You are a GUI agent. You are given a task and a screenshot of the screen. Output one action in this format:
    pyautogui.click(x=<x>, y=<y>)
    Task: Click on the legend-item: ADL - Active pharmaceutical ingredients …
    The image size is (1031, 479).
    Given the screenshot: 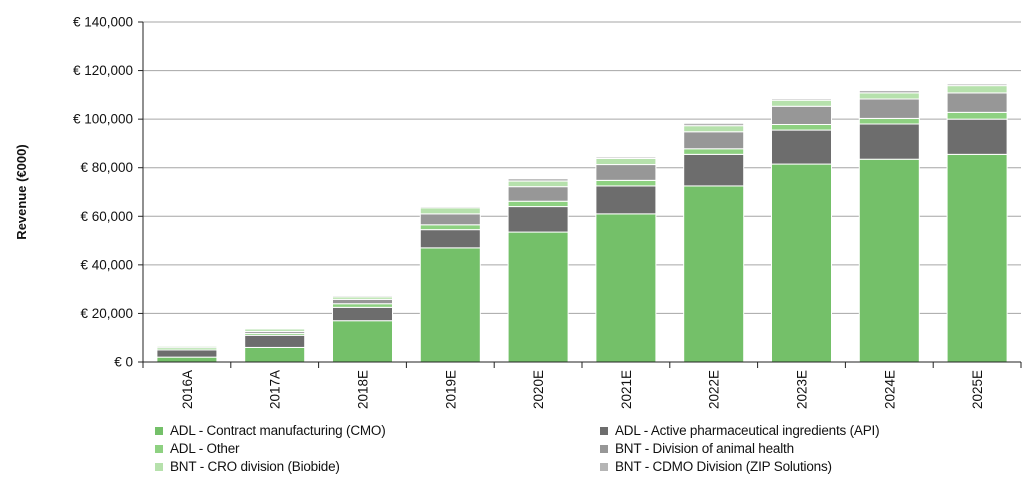 What is the action you would take?
    pyautogui.click(x=812, y=430)
    